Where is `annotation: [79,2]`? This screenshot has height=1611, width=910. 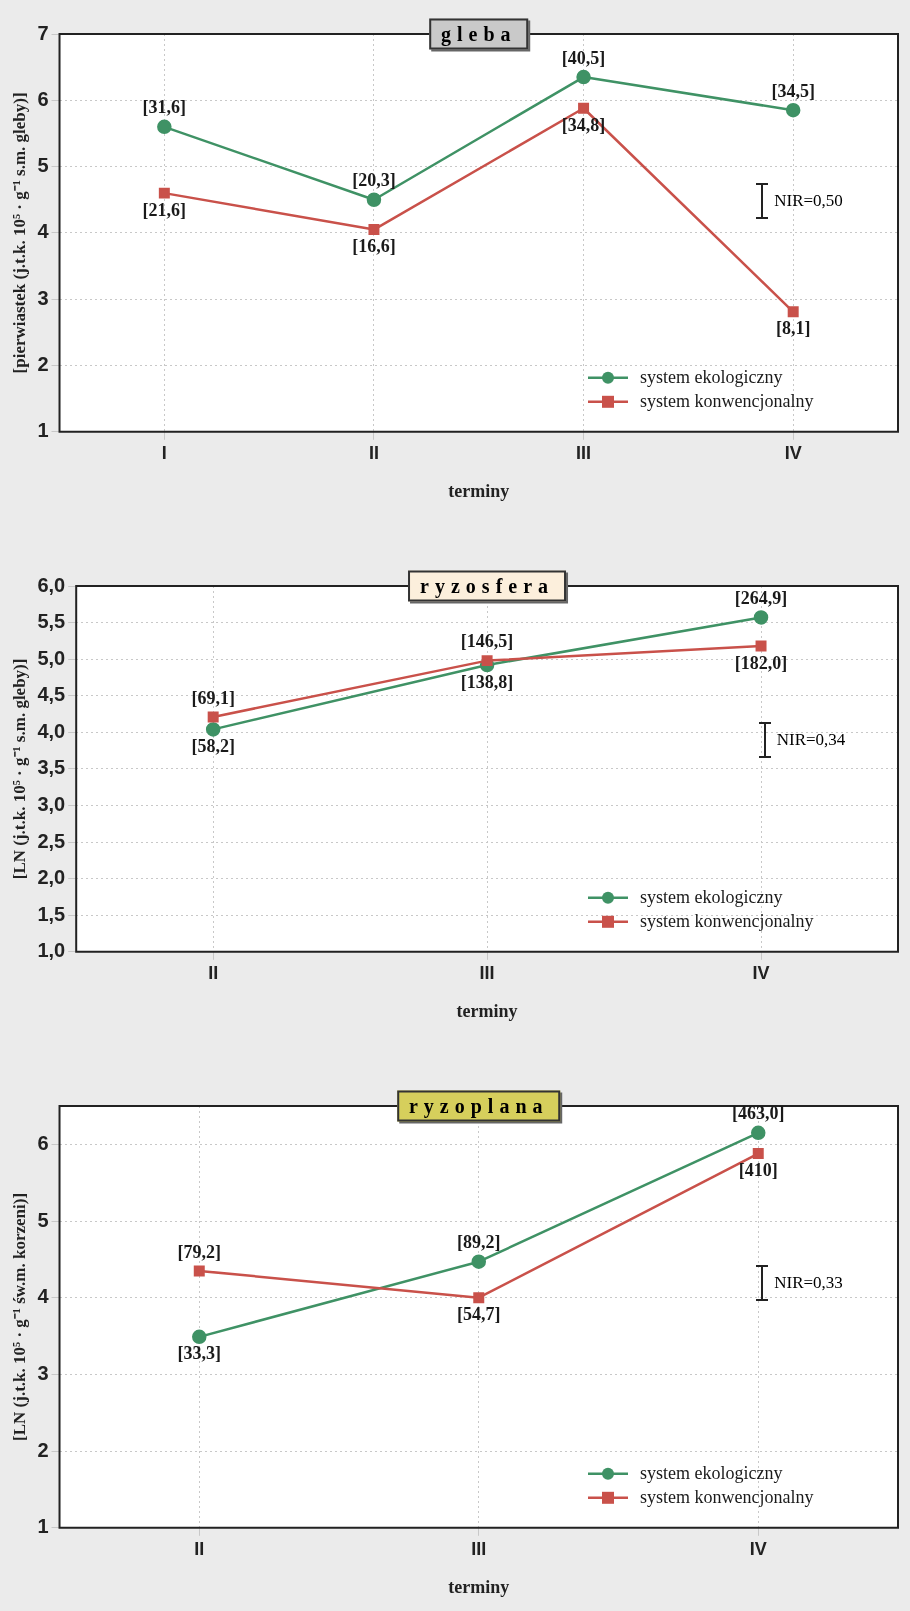
annotation: [79,2] is located at coordinates (199, 1251).